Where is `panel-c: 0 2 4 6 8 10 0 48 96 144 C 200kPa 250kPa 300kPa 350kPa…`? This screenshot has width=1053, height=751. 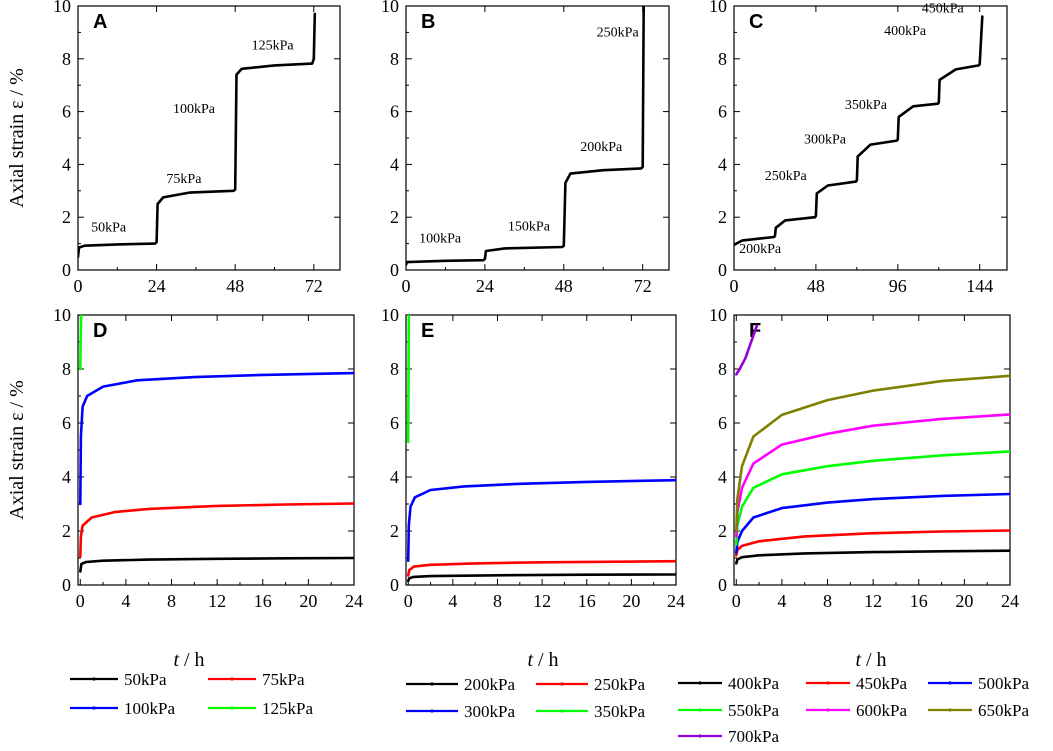 panel-c: 0 2 4 6 8 10 0 48 96 144 C 200kPa 250kPa 300kPa 350kPa… is located at coordinates (858, 148).